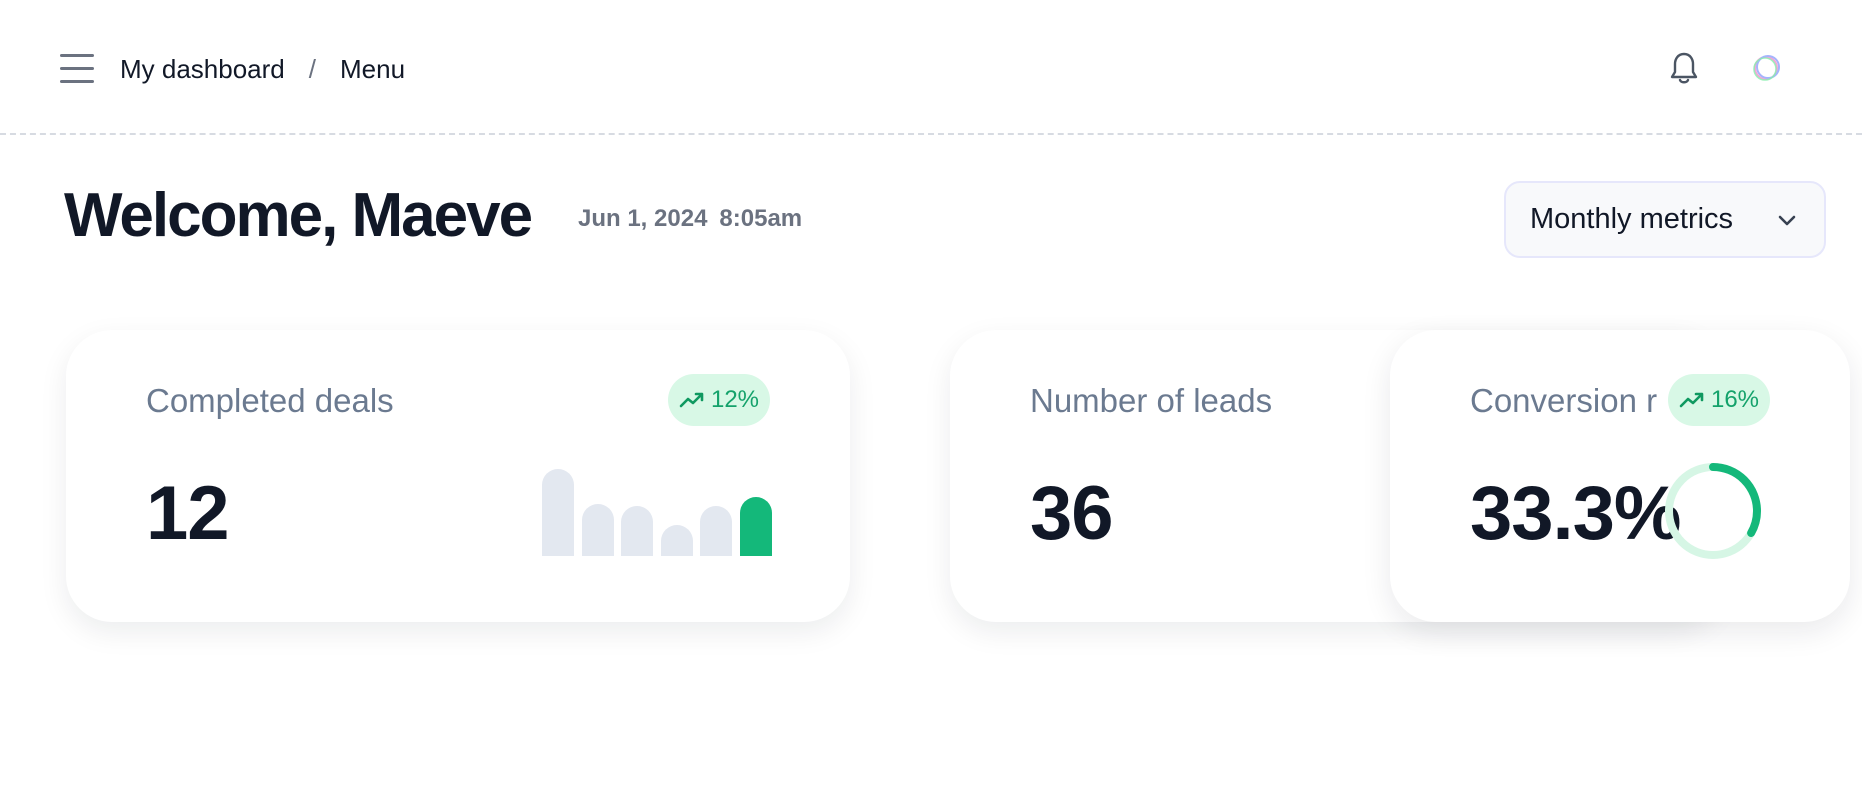  I want to click on card-title: Number of leads, so click(1151, 400).